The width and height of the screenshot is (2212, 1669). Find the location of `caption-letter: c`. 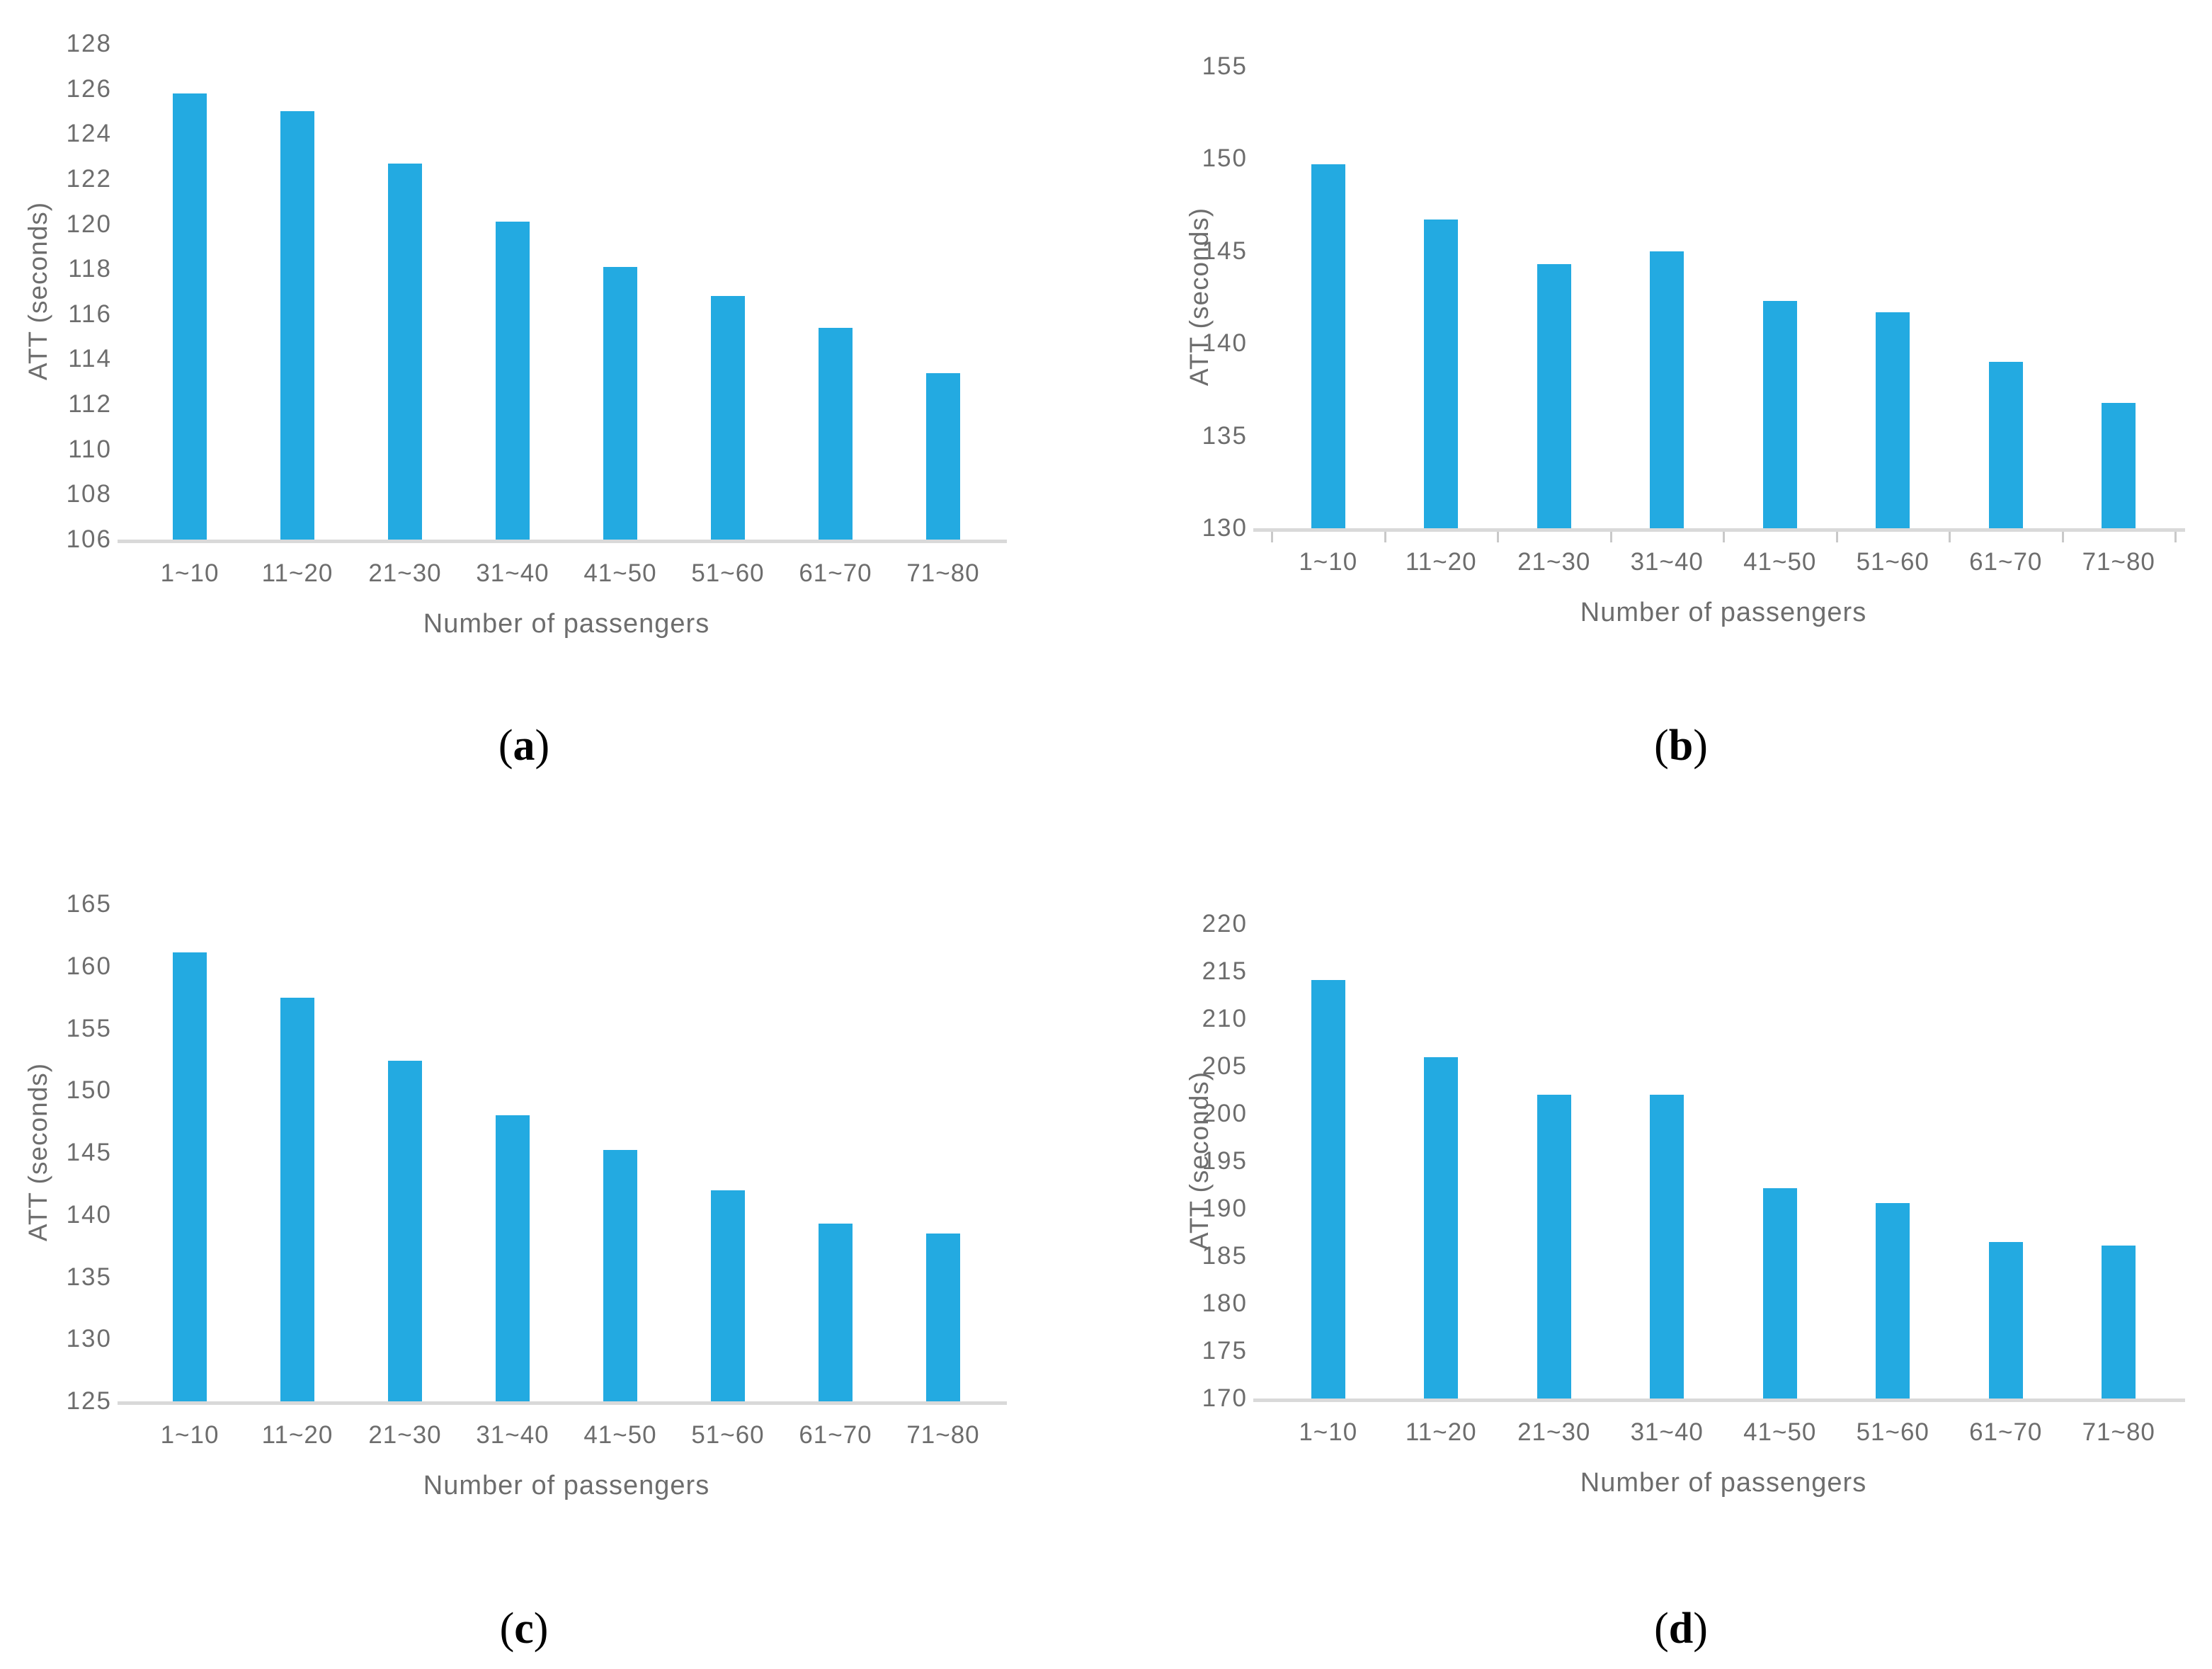

caption-letter: c is located at coordinates (524, 1629).